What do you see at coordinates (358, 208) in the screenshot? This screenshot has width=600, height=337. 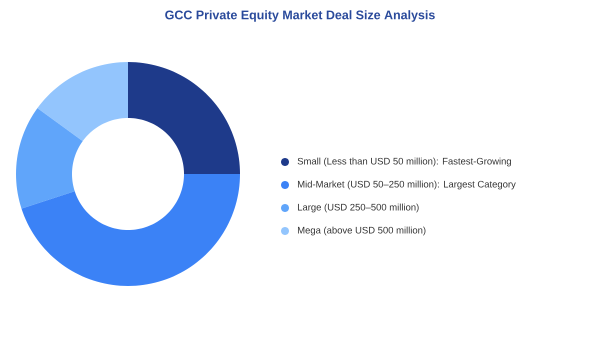 I see `legend-label: Large (USD 250–500 million)` at bounding box center [358, 208].